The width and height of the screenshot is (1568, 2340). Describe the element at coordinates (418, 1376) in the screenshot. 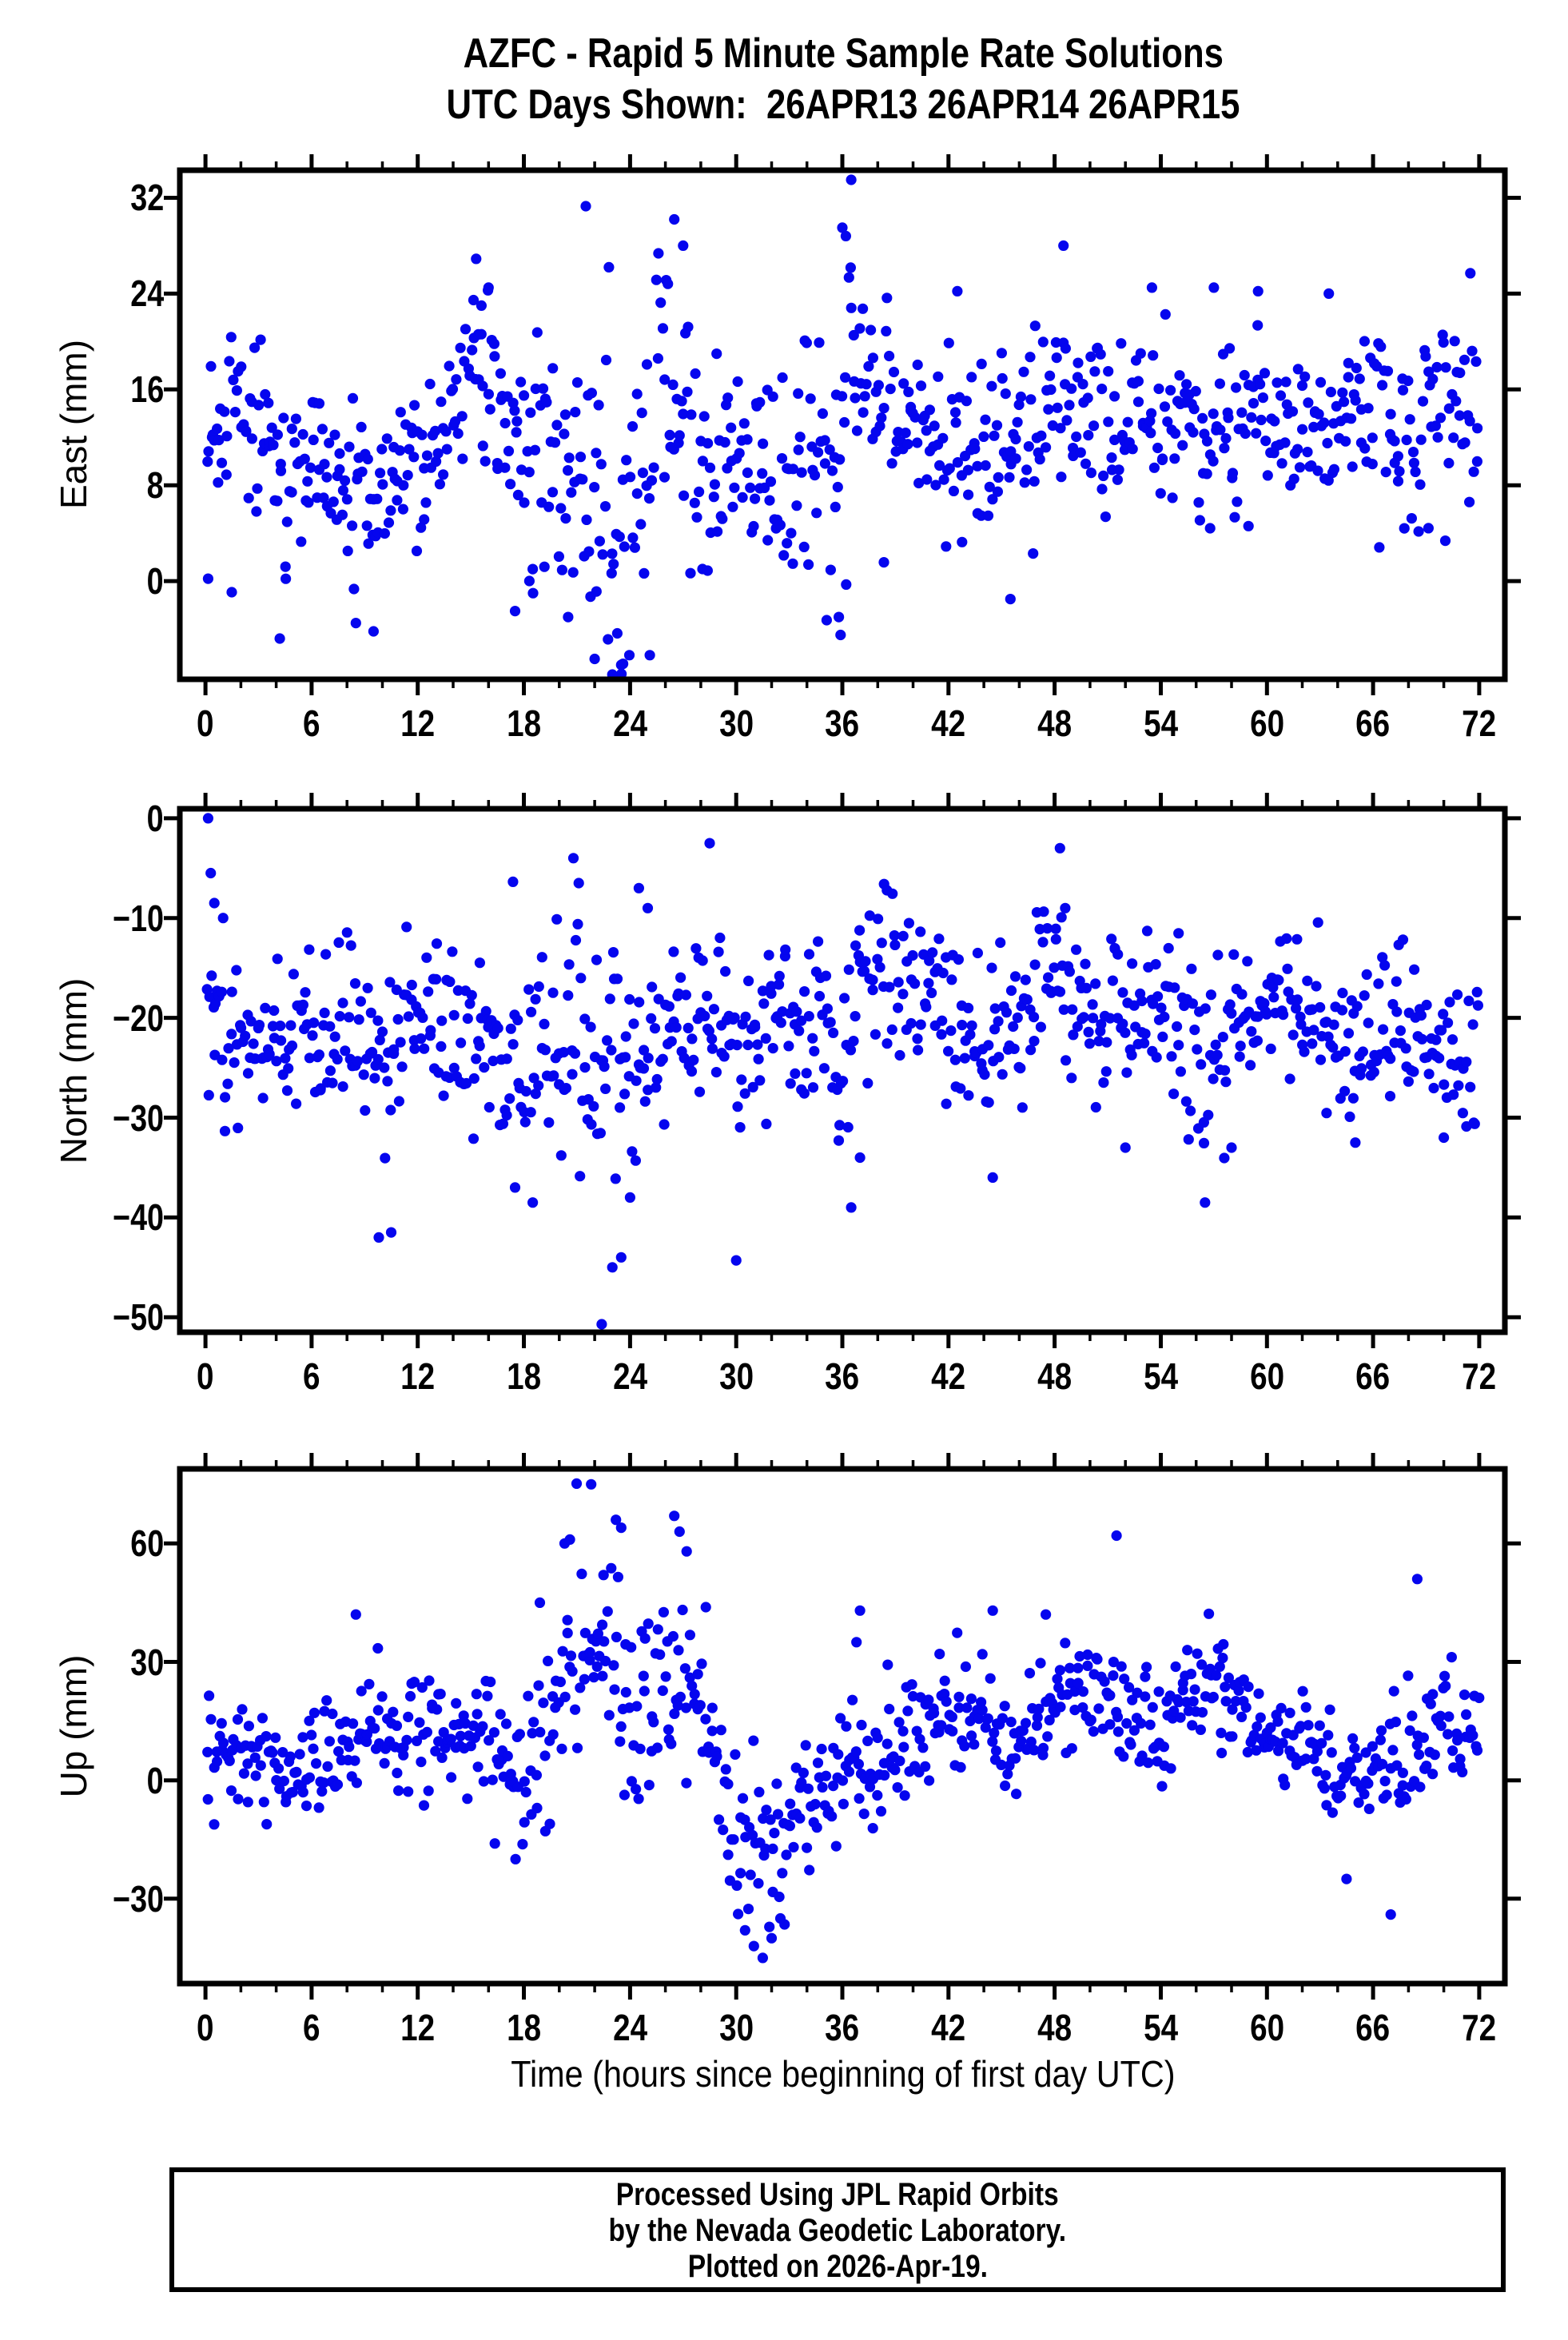

I see `x-tick-label-north: 12` at that location.